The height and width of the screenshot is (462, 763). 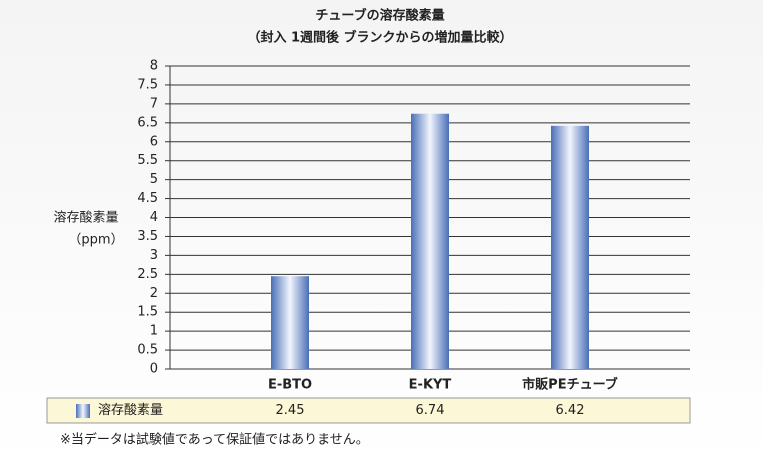 What do you see at coordinates (147, 160) in the screenshot?
I see `y-tick-label: 5.5` at bounding box center [147, 160].